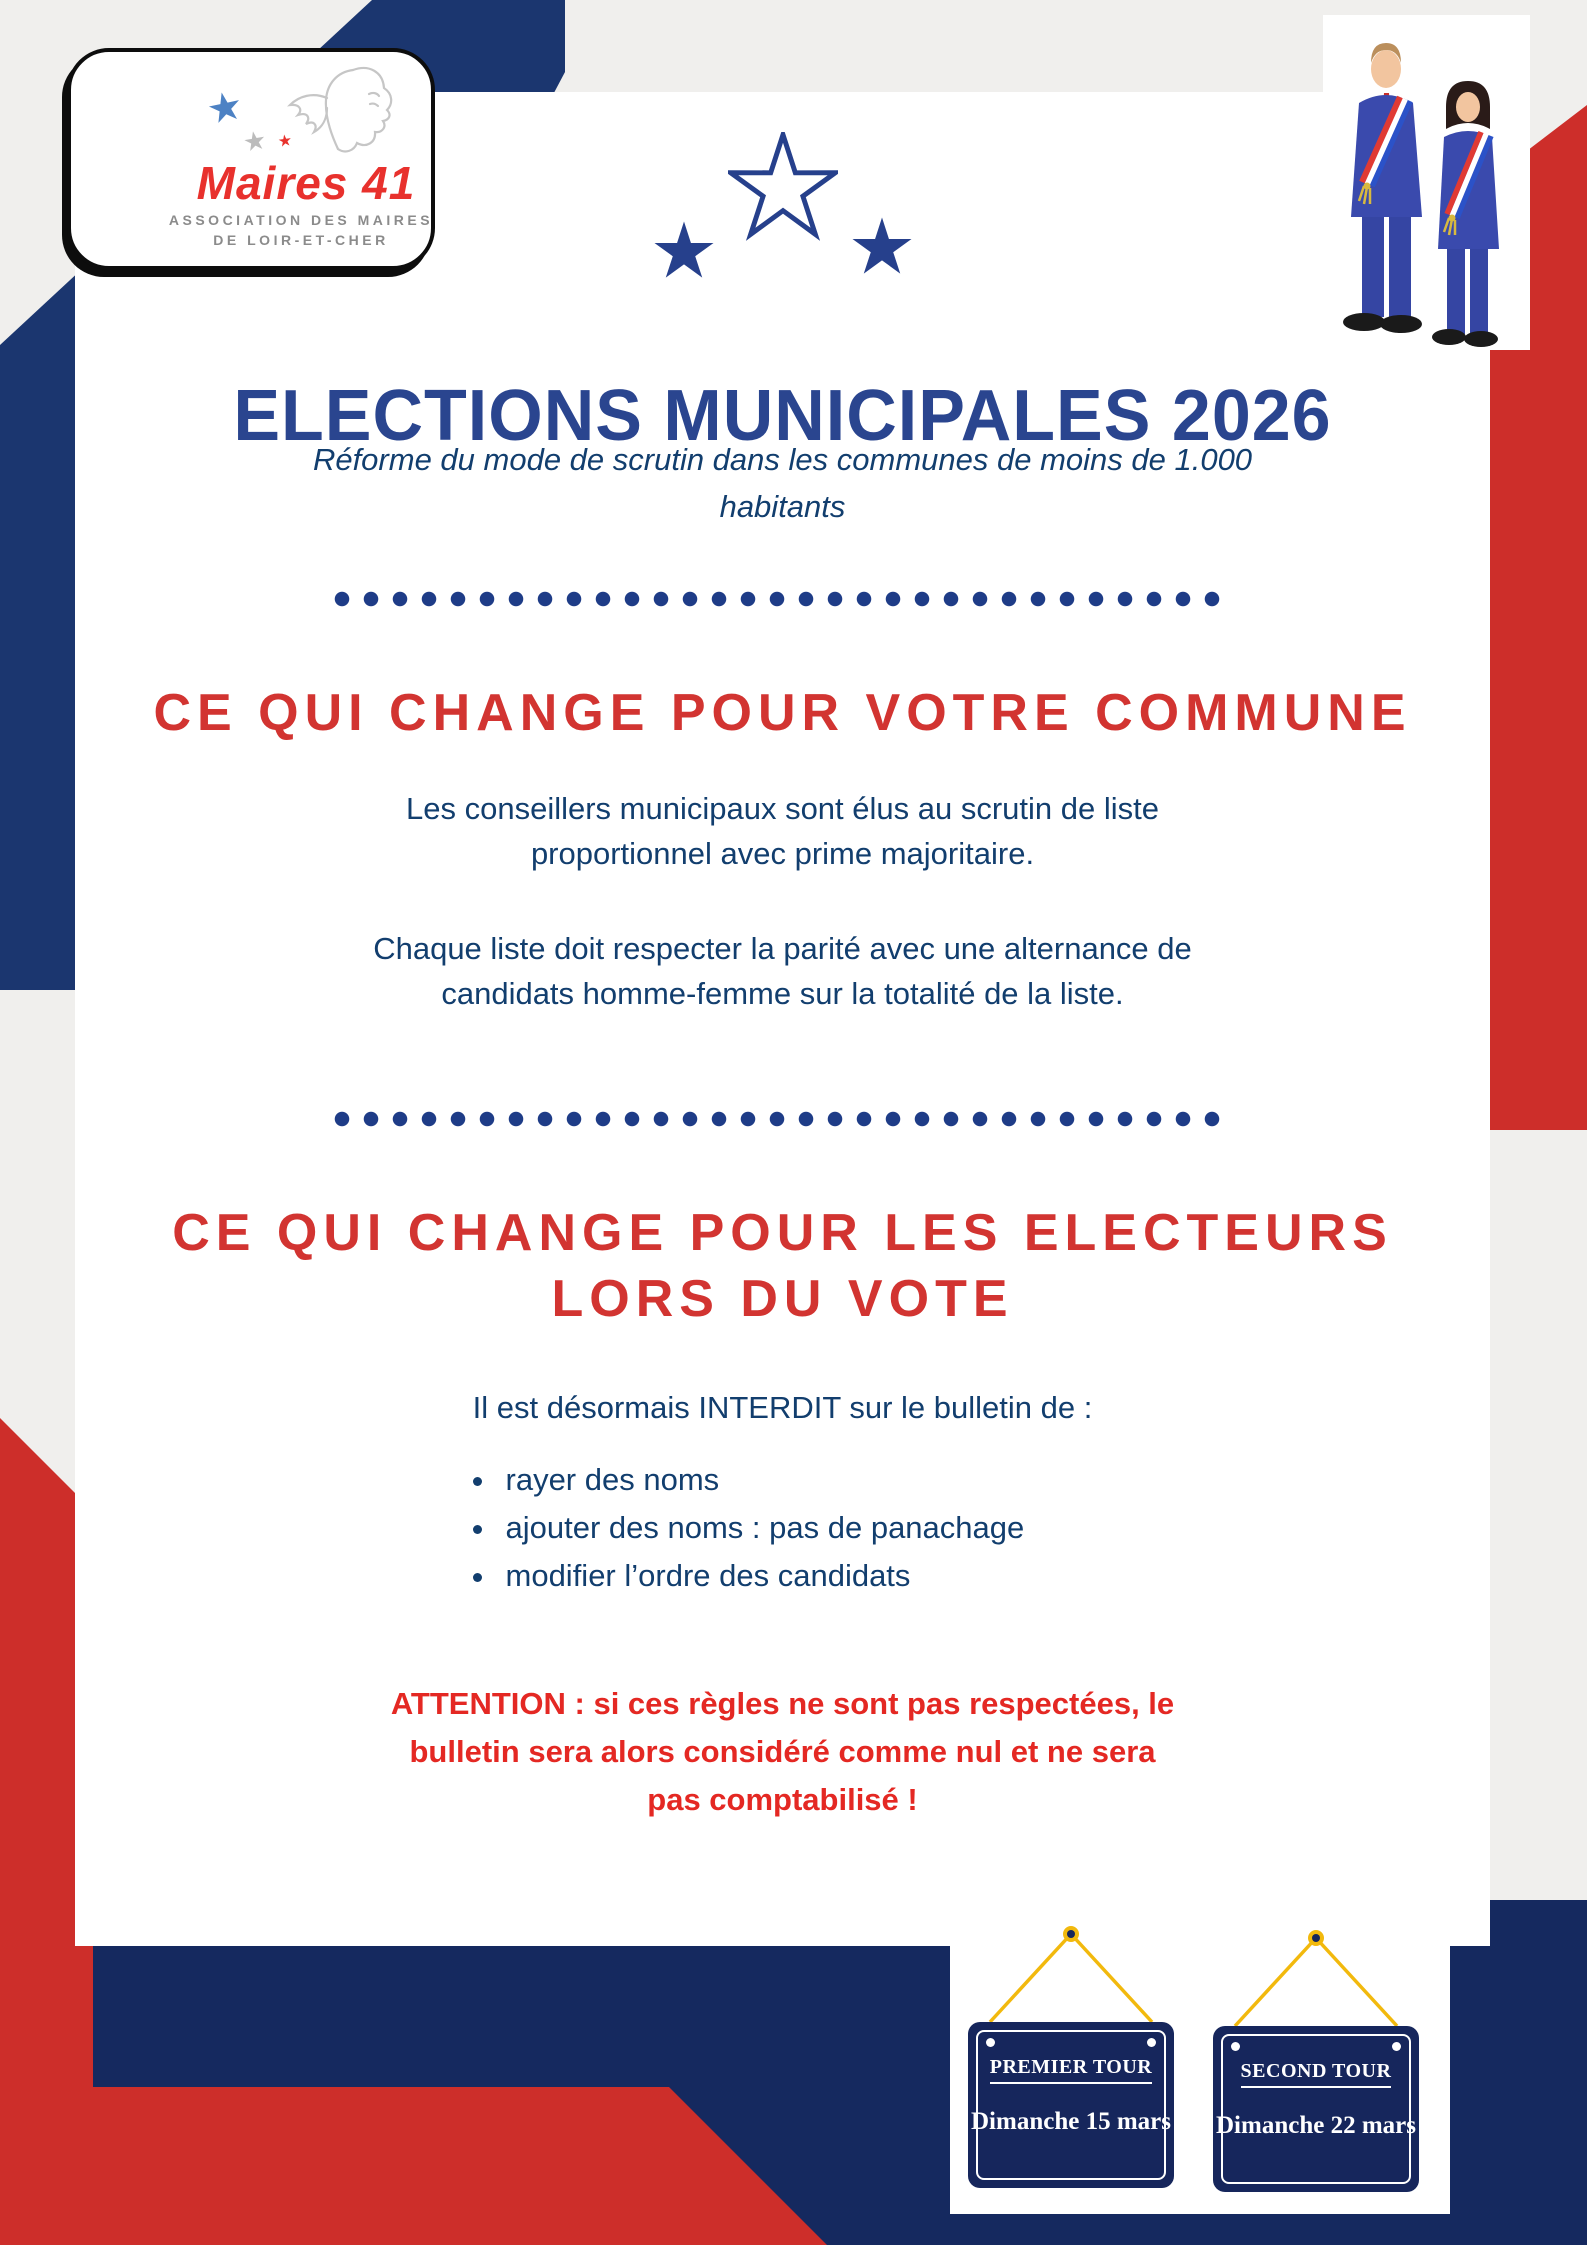 The image size is (1587, 2245). What do you see at coordinates (225, 108) in the screenshot?
I see `blue-star-icon: ★` at bounding box center [225, 108].